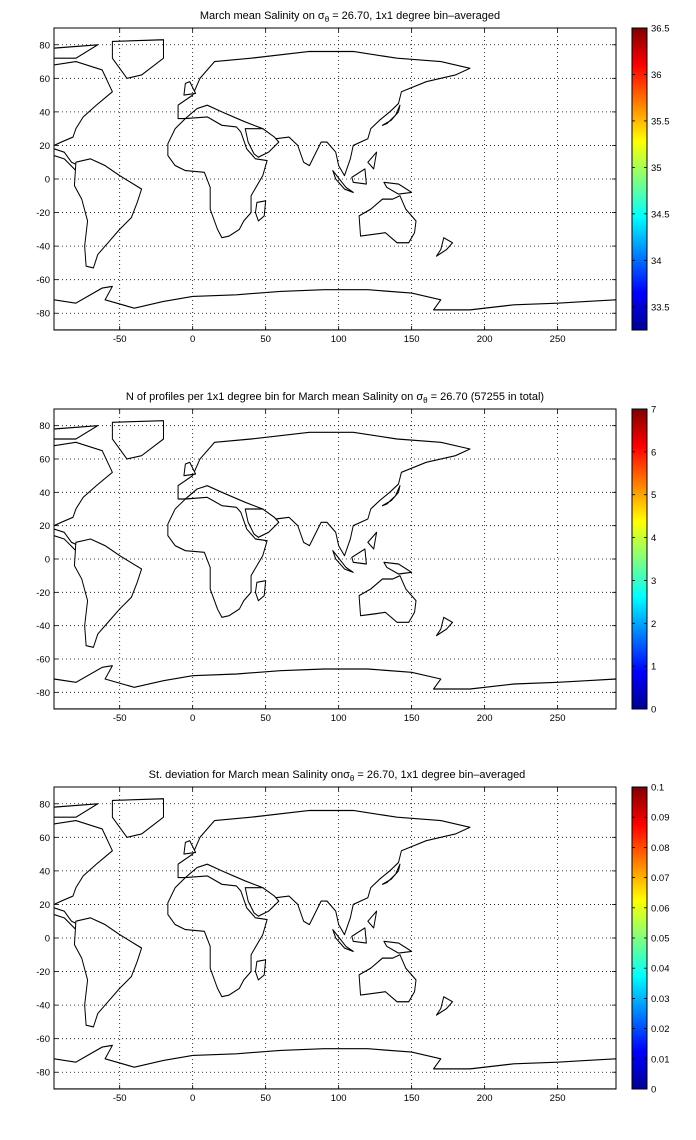  I want to click on colorbar: 0.1 0.09 0.08 0.07 0.06 0.05 0.04 0.03 0.02 0.01 0, so click(650, 939).